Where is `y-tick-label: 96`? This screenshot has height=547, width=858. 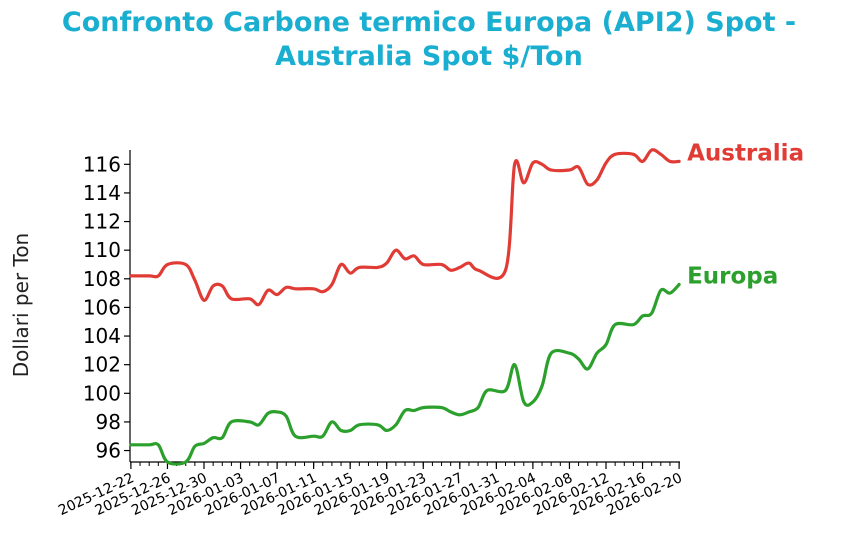 y-tick-label: 96 is located at coordinates (108, 451).